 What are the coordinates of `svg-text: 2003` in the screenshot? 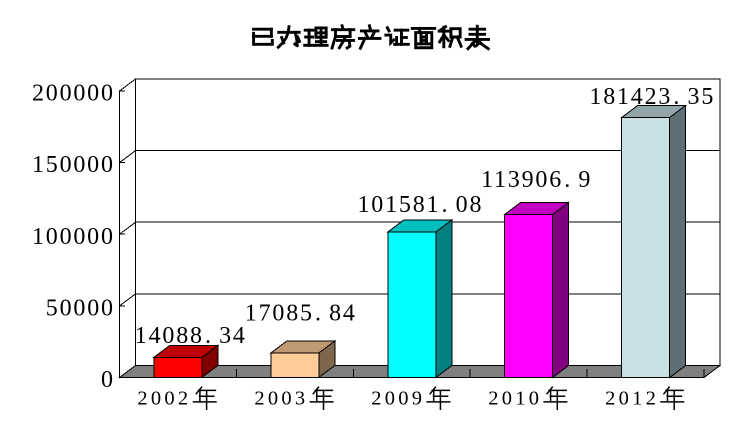 It's located at (281, 398).